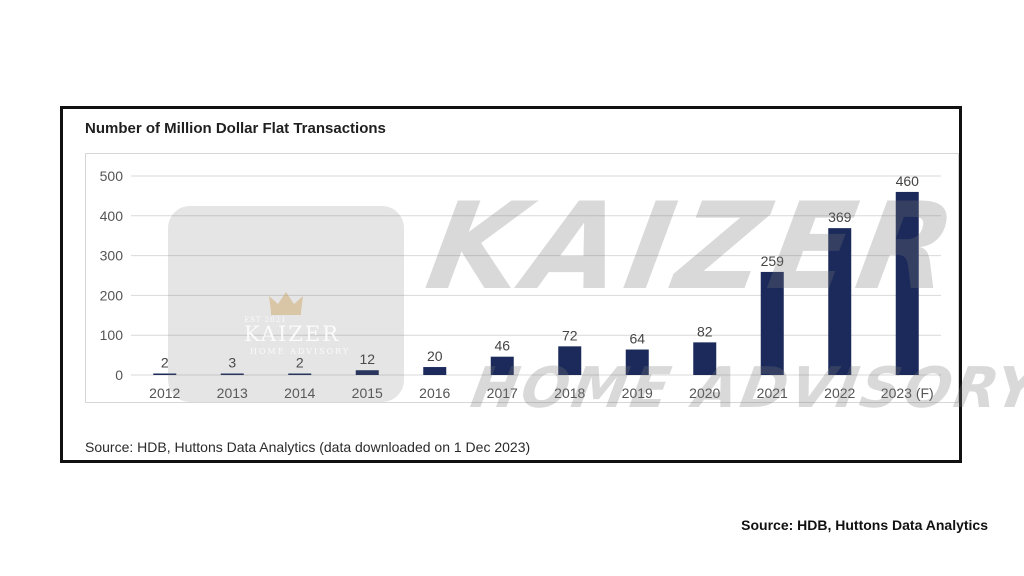 The width and height of the screenshot is (1024, 576). What do you see at coordinates (502, 346) in the screenshot?
I see `data-label: 46` at bounding box center [502, 346].